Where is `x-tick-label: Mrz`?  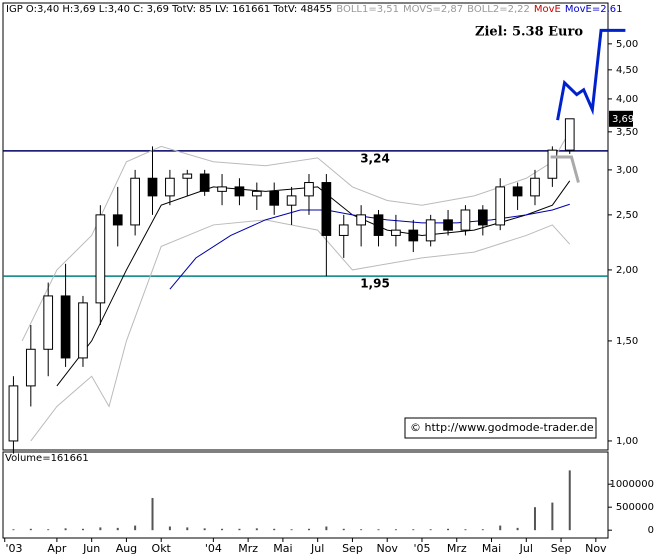
x-tick-label: Mrz is located at coordinates (248, 548).